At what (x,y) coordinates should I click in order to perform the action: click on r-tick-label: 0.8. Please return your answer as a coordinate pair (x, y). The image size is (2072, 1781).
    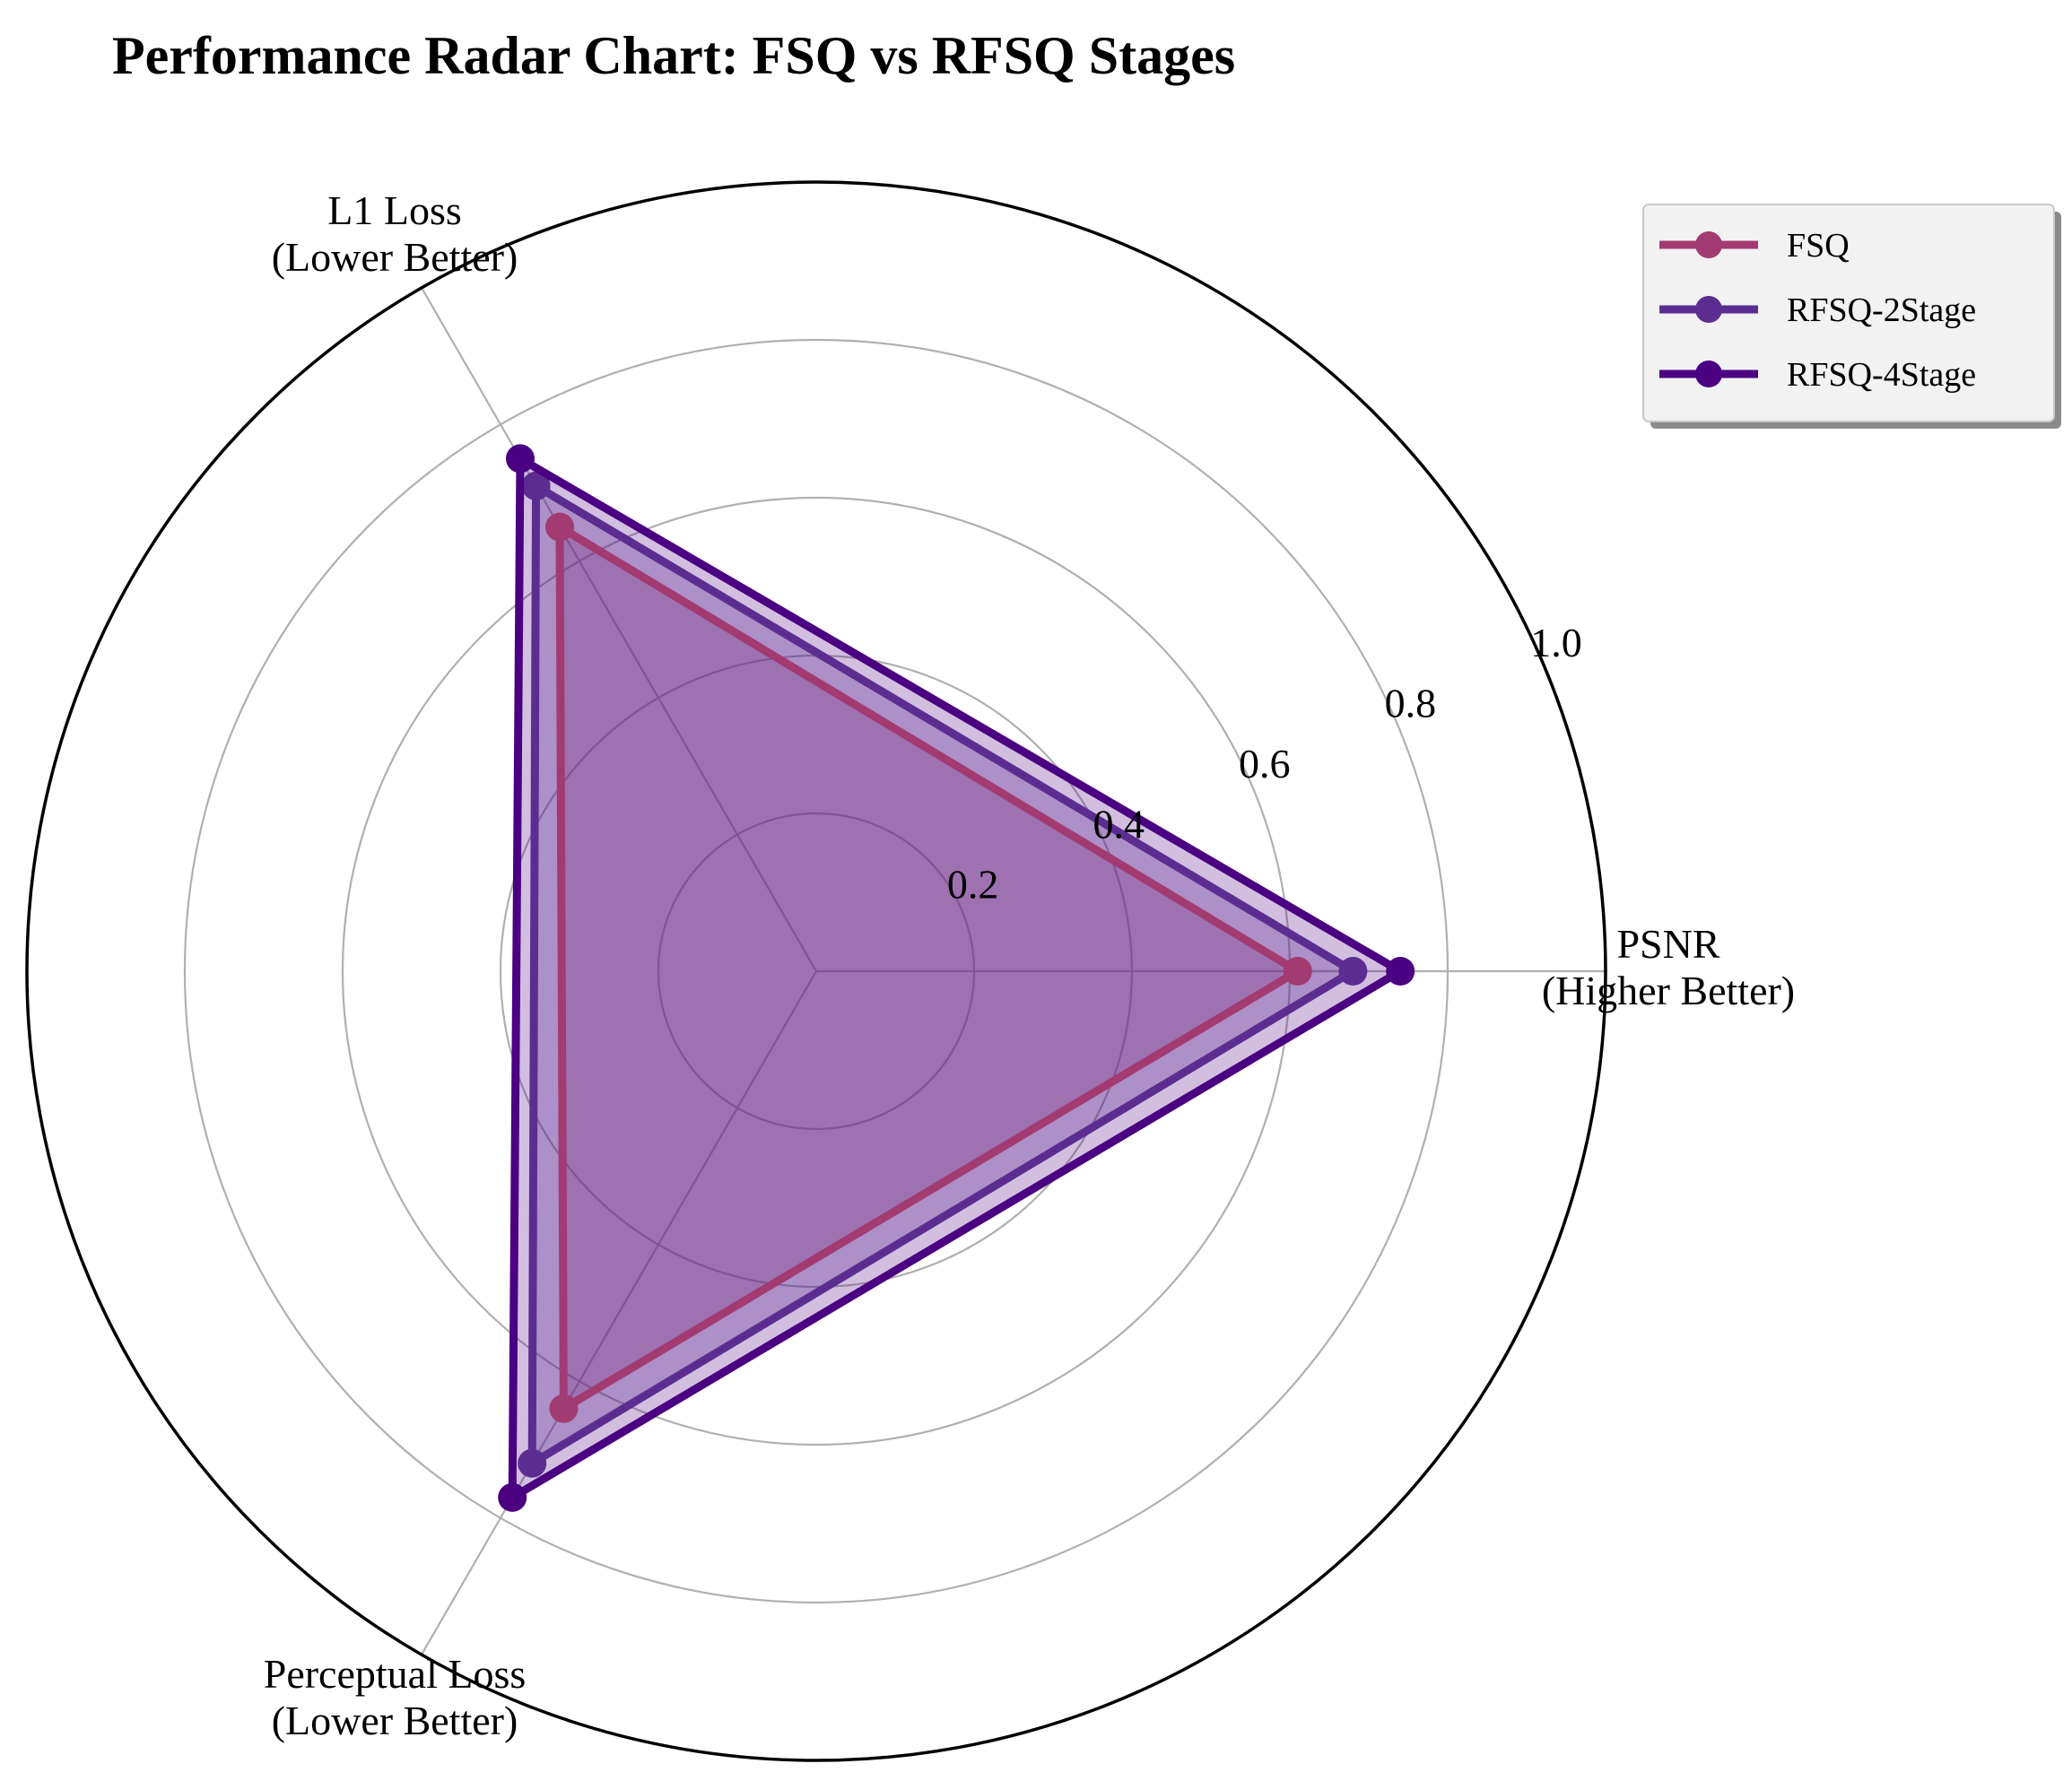
    Looking at the image, I should click on (1411, 703).